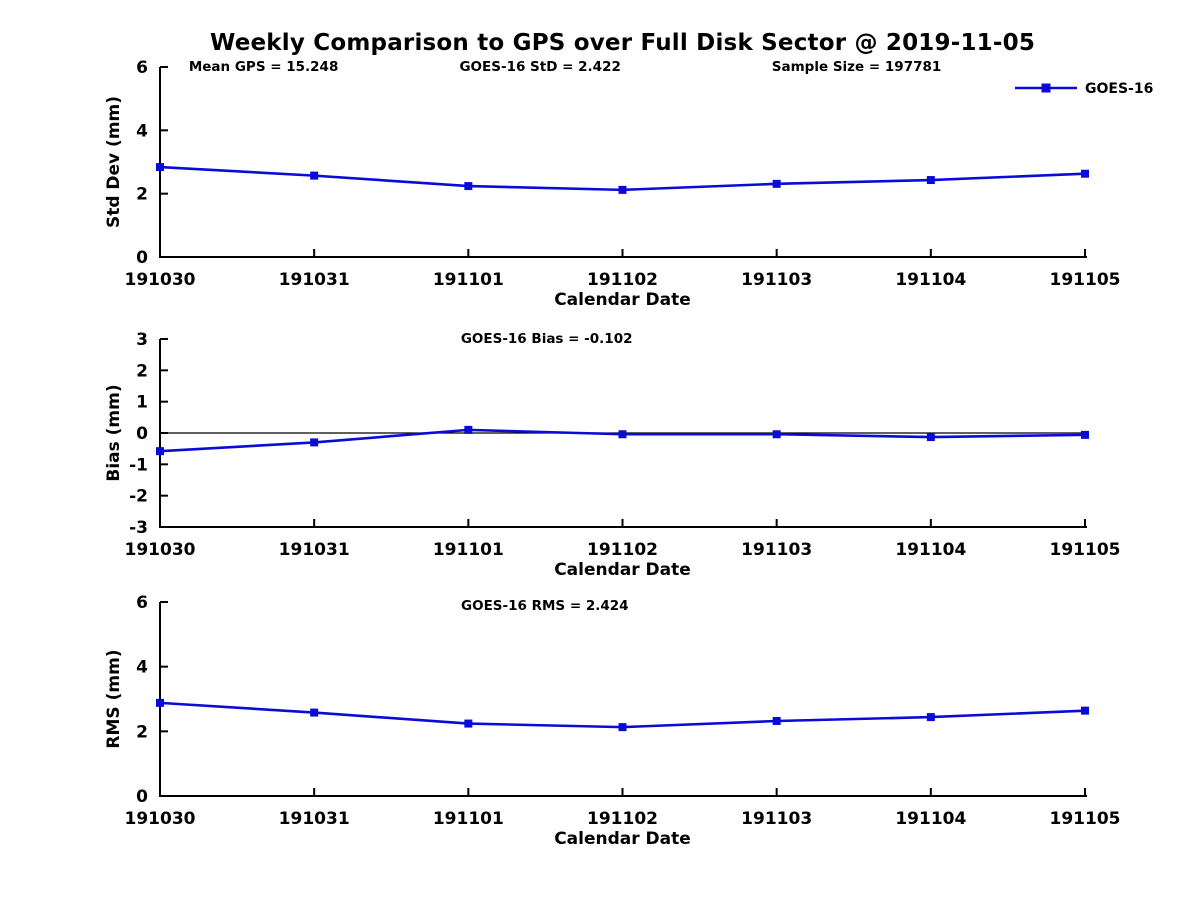  Describe the element at coordinates (314, 550) in the screenshot. I see `panel-bias-x-tick-label: 191031` at that location.